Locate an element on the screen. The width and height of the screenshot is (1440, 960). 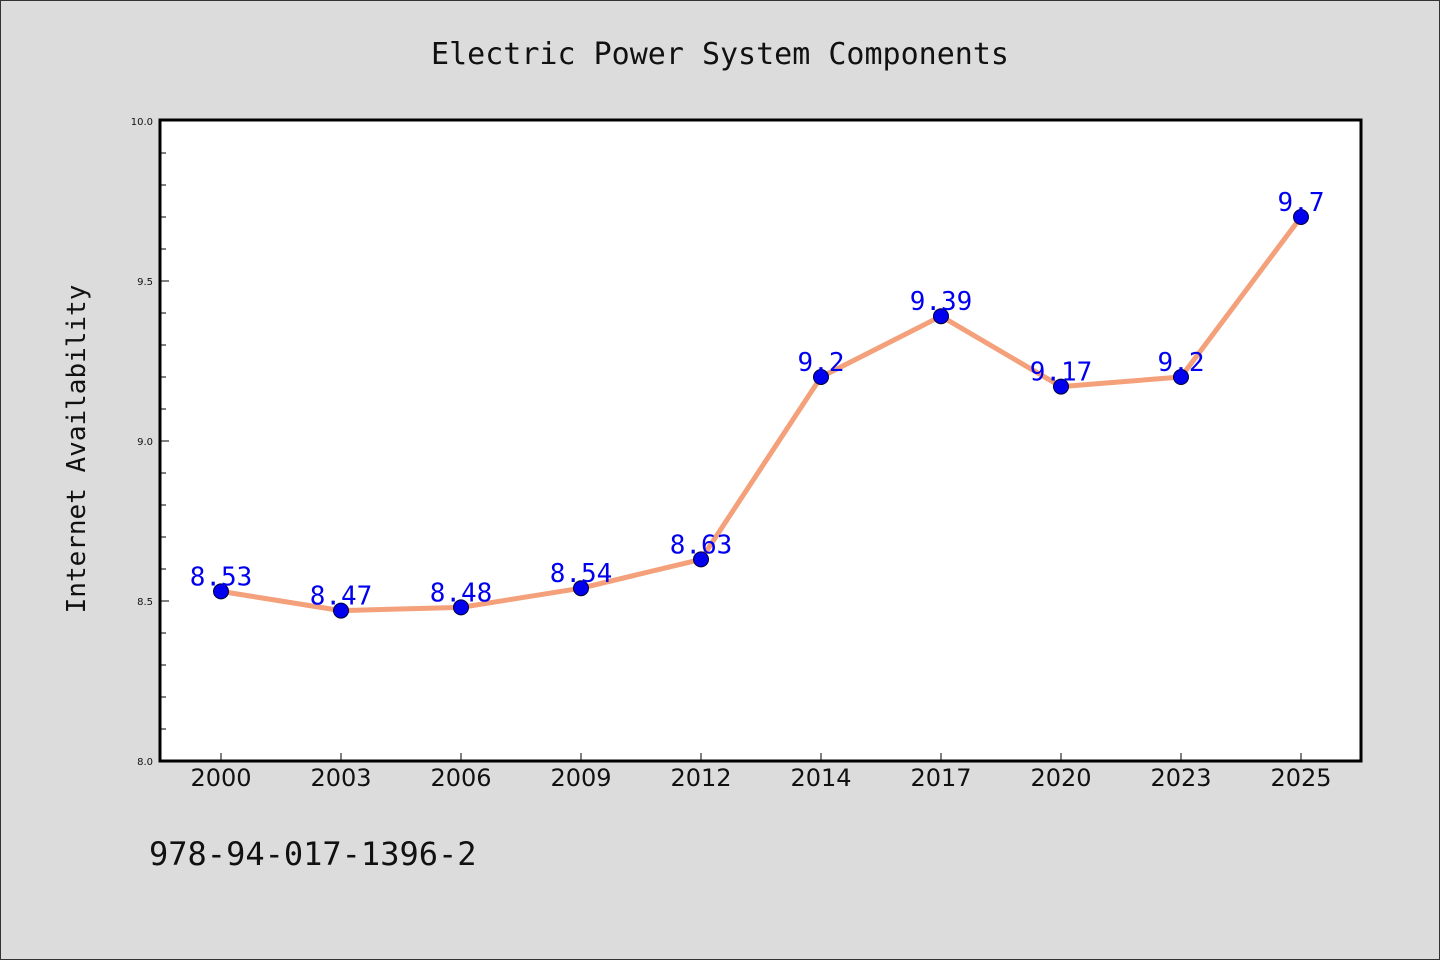
y-tick-label: 9.5 is located at coordinates (145, 282).